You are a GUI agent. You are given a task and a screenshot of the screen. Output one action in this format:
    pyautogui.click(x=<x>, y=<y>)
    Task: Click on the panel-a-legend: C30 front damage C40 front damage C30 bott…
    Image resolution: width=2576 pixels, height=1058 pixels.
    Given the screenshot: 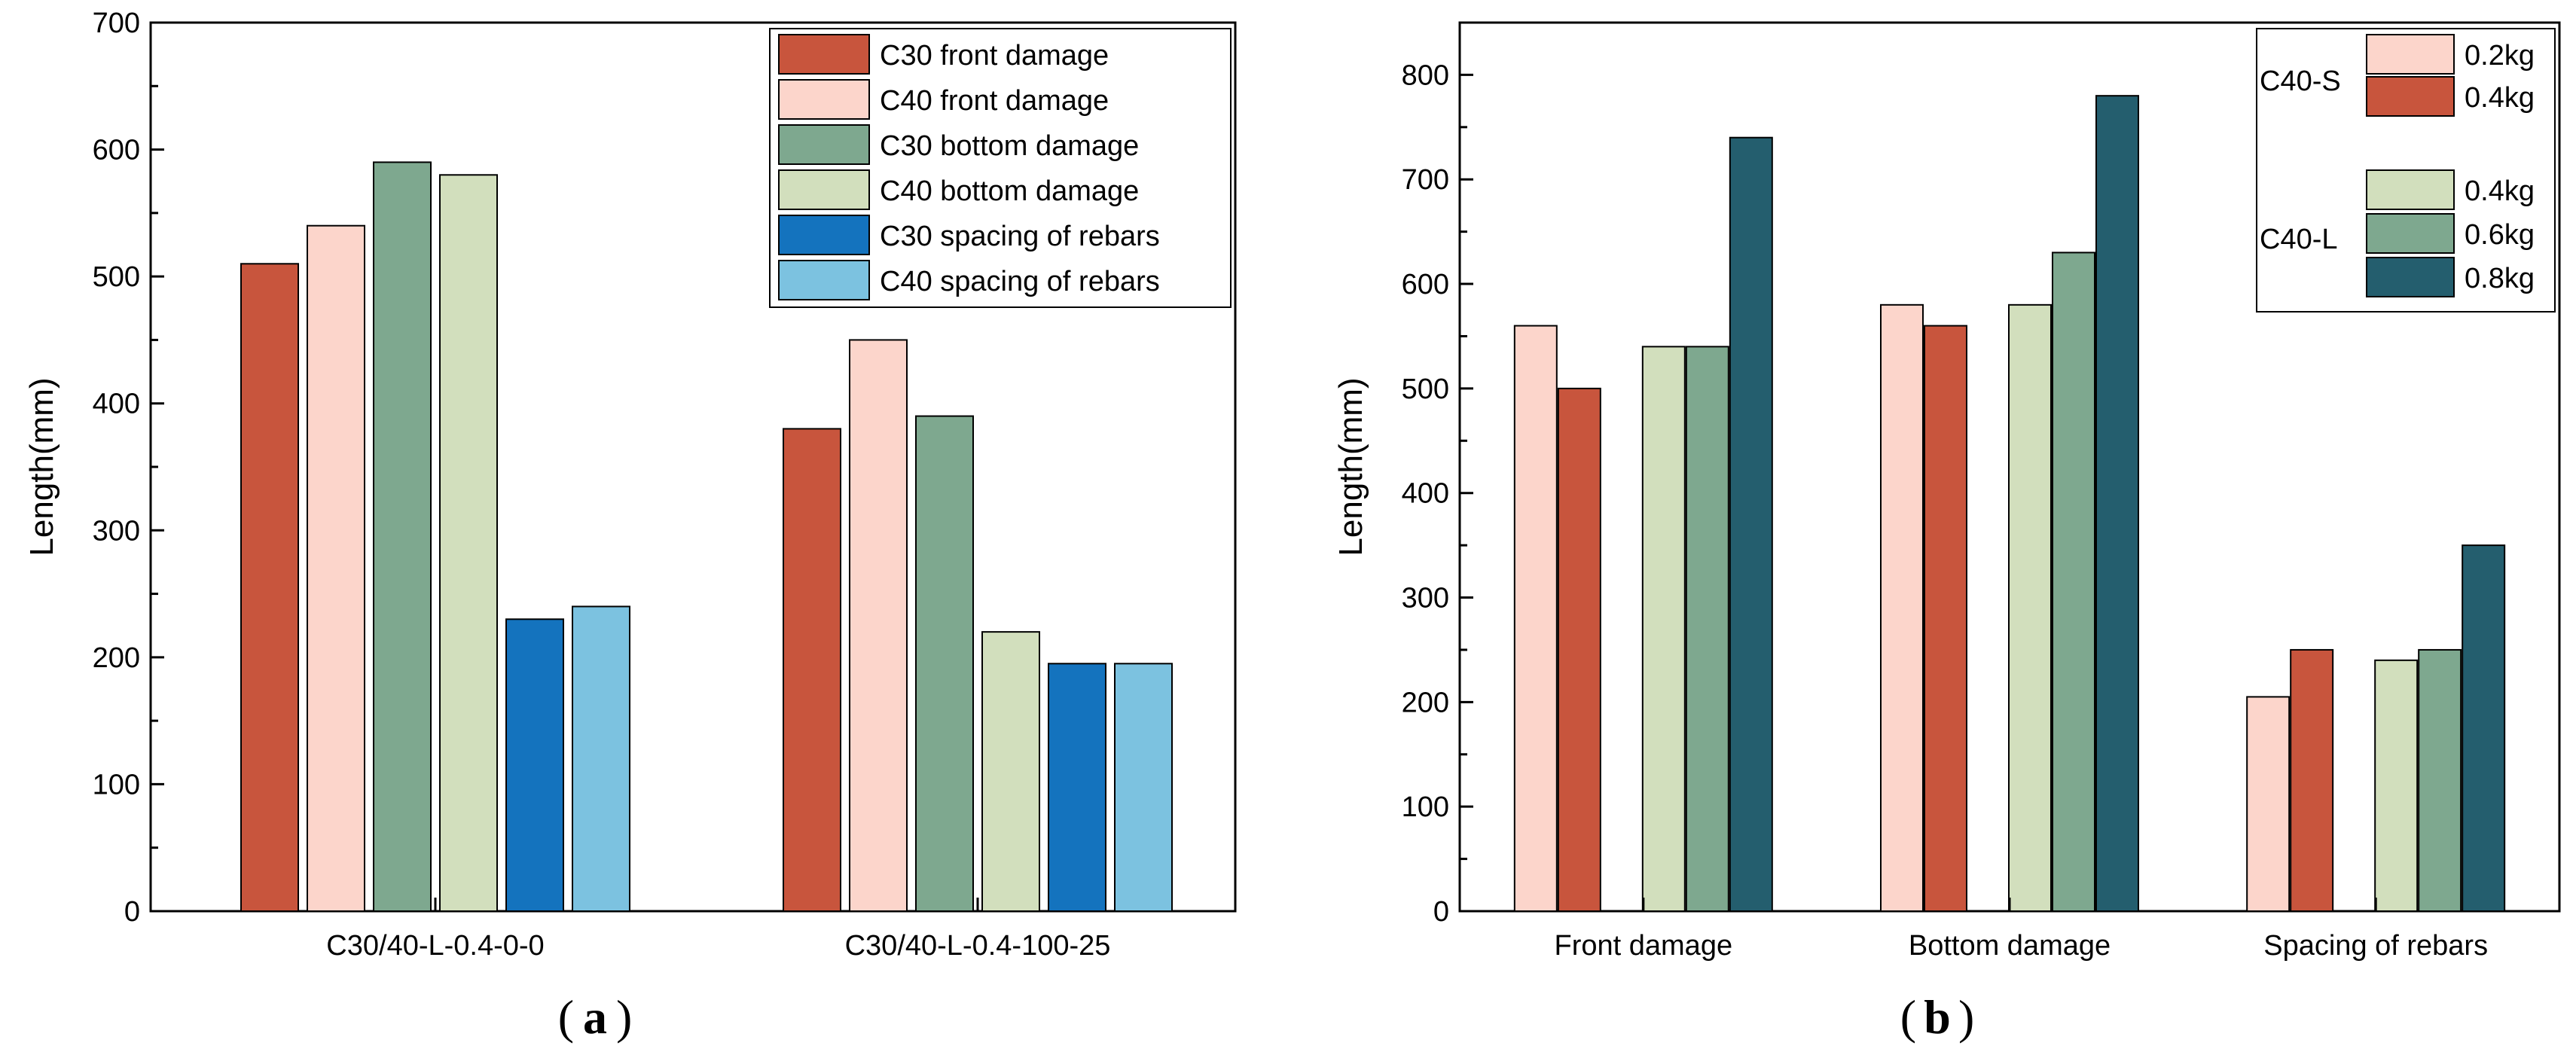 What is the action you would take?
    pyautogui.click(x=1001, y=168)
    